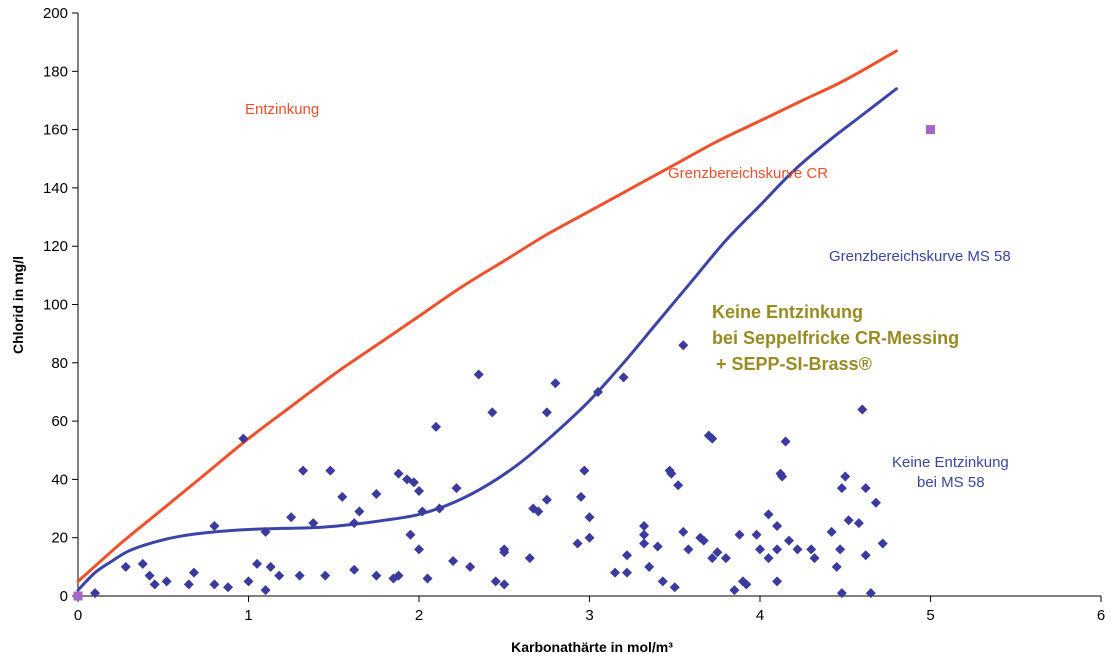 This screenshot has height=661, width=1111. Describe the element at coordinates (59, 421) in the screenshot. I see `y-tick-label: 60` at that location.